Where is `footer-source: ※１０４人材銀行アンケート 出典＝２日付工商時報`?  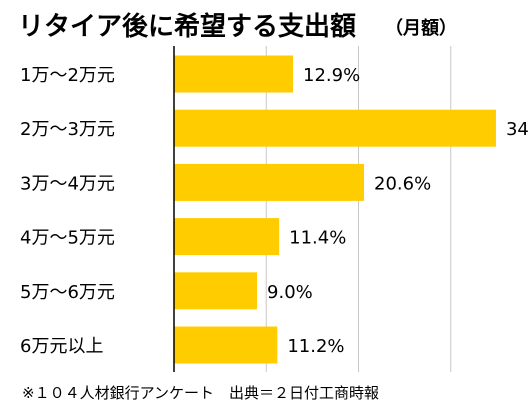 footer-source: ※１０４人材銀行アンケート 出典＝２日付工商時報 is located at coordinates (200, 393).